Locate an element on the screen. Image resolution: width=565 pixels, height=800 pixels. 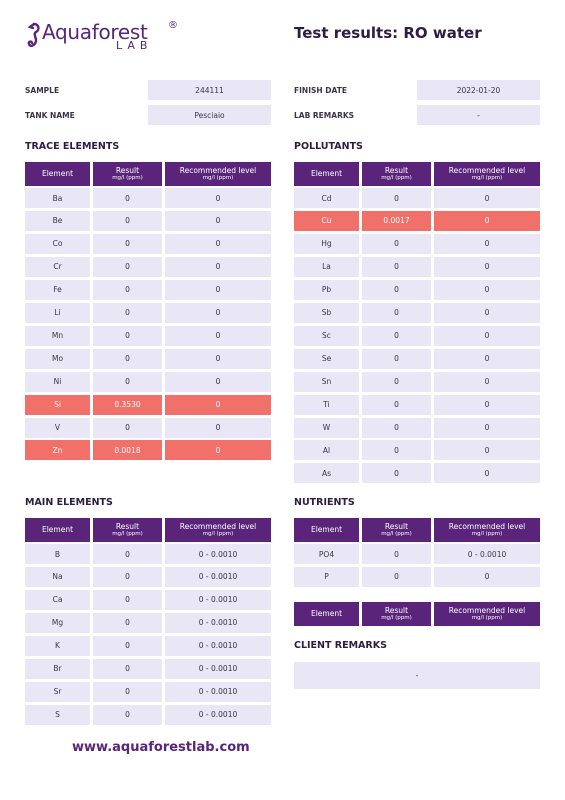
footer-url: www.aquaforestlab.com is located at coordinates (161, 747).